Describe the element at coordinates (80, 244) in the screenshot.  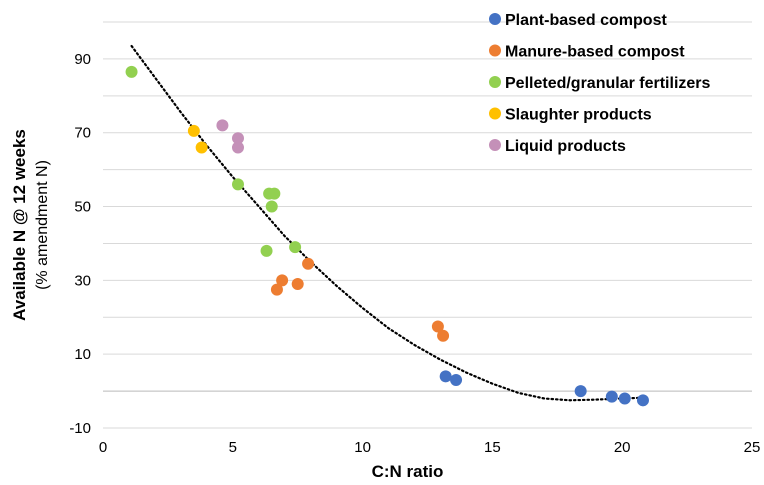
I see `y-tick-labels: -10 10 30 50 70 90` at that location.